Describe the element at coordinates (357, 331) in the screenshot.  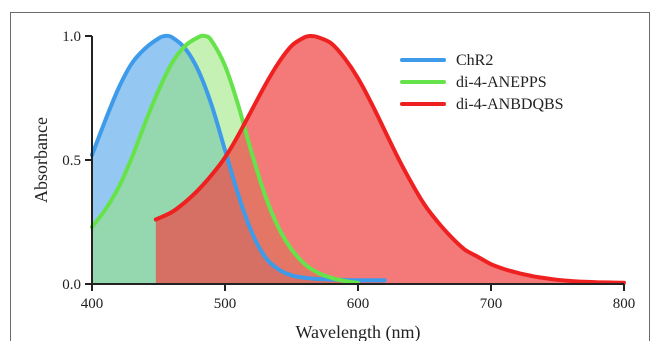
I see `x-axis-label: Wavelength (nm)` at that location.